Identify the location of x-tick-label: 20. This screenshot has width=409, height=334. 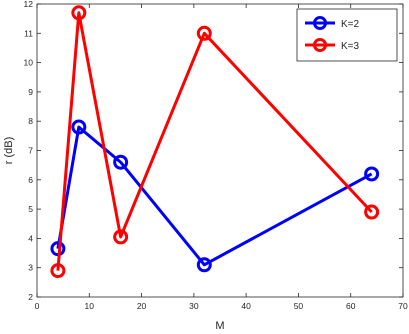
(142, 306).